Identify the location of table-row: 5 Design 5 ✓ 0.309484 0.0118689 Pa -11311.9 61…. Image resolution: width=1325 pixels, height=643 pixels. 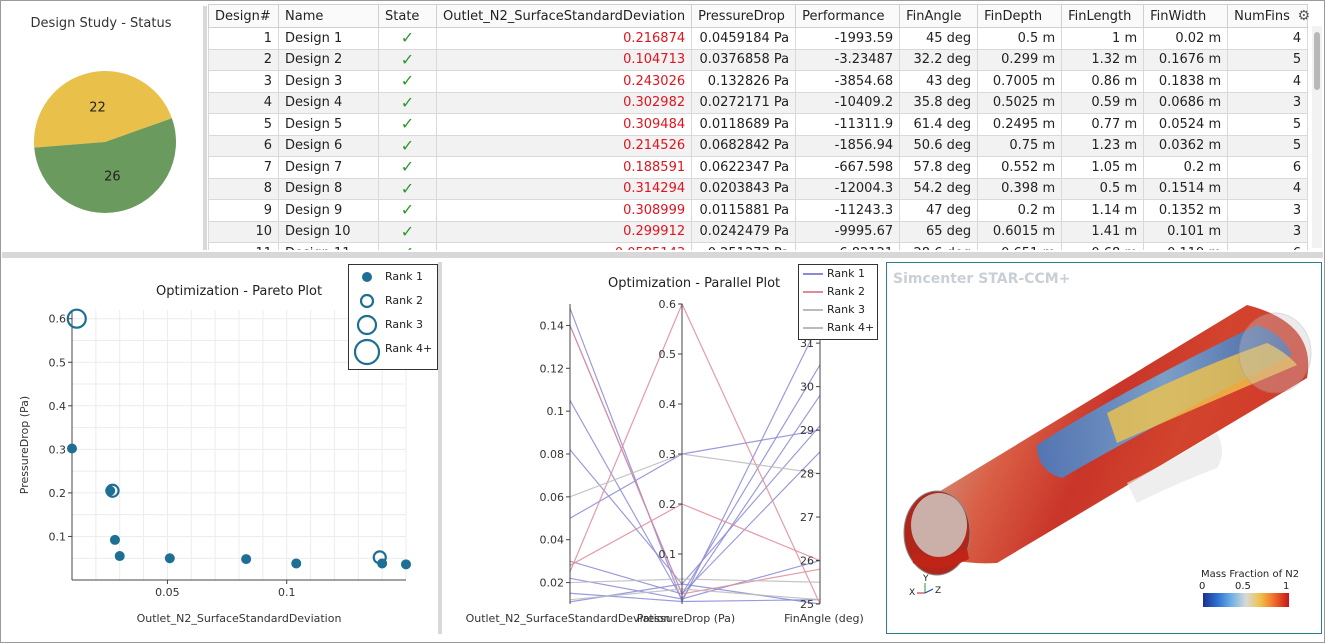
(758, 124).